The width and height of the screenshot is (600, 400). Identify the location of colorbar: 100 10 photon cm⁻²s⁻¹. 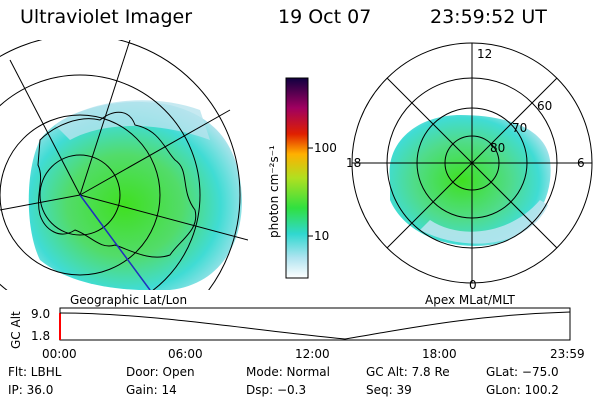
(302, 178).